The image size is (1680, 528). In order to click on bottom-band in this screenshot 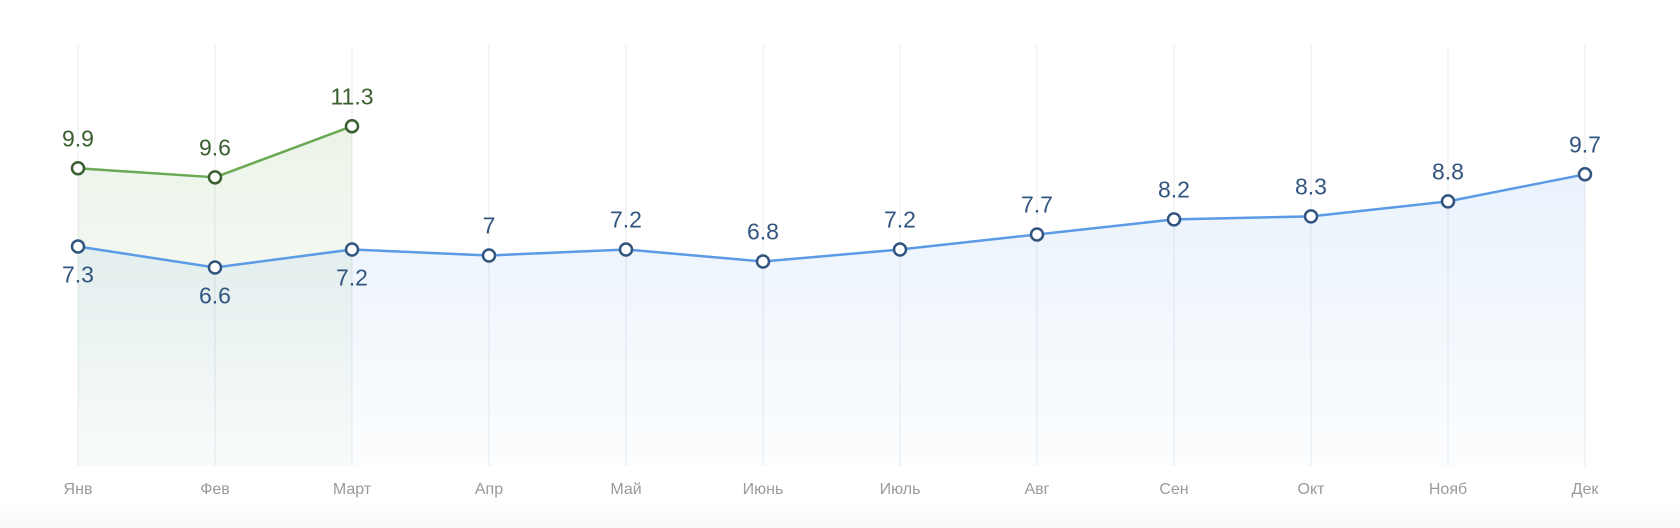, I will do `click(840, 514)`.